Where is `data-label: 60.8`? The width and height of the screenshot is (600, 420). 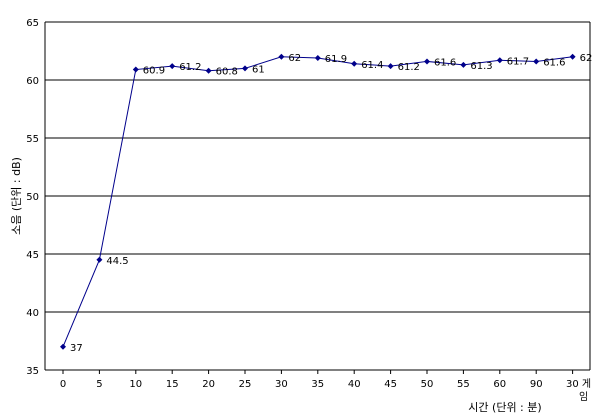 data-label: 60.8 is located at coordinates (227, 72).